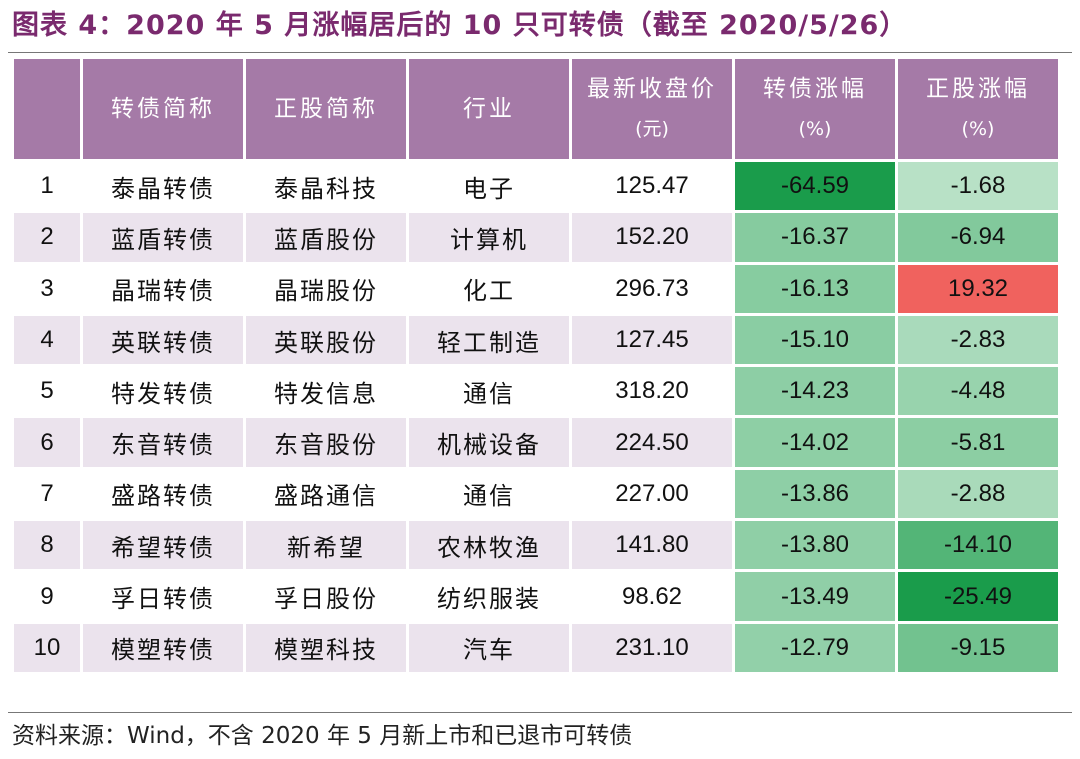 The height and width of the screenshot is (759, 1080). What do you see at coordinates (326, 186) in the screenshot?
I see `cell-stock-name: 泰晶科技` at bounding box center [326, 186].